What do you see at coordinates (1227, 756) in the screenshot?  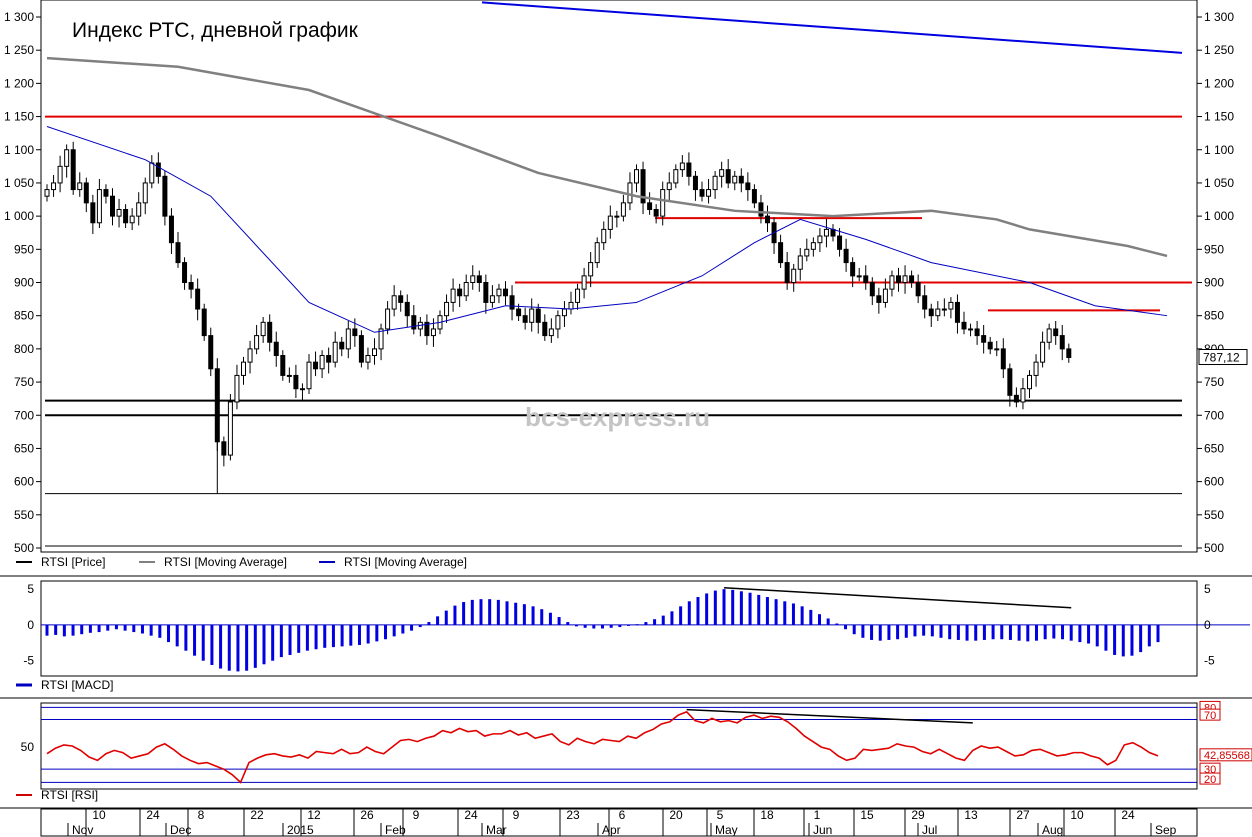 I see `rsi-last-label: 42,85568` at bounding box center [1227, 756].